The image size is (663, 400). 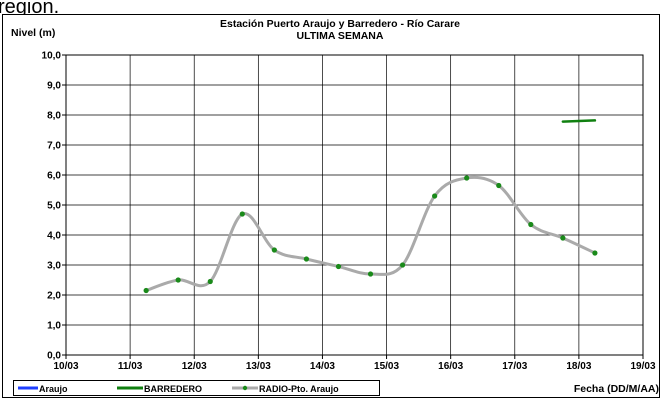 I want to click on y-axis-label: Nivel (m), so click(x=33, y=33).